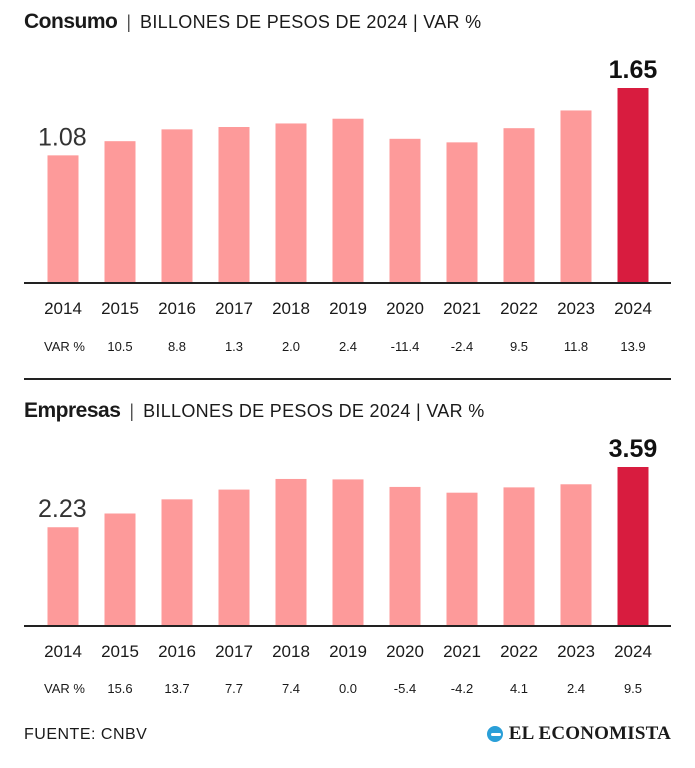  Describe the element at coordinates (119, 346) in the screenshot. I see `var-value: 10.5` at that location.